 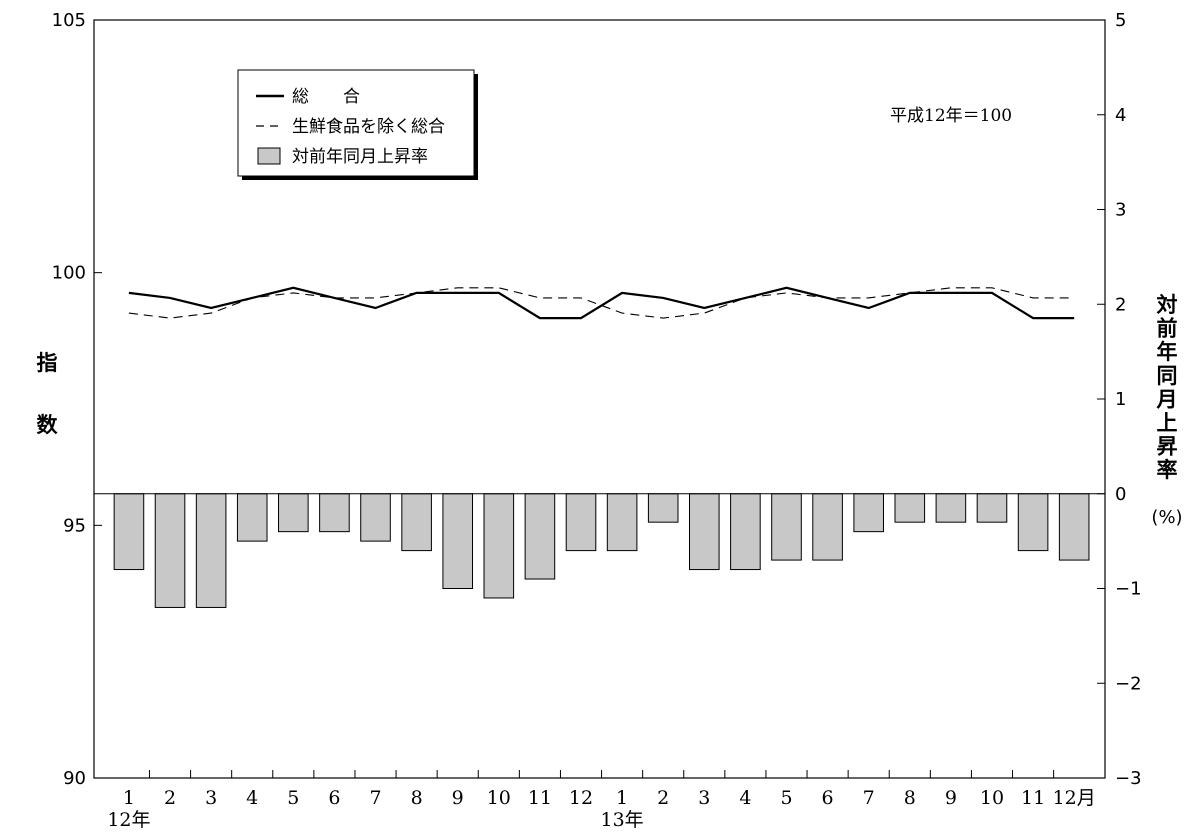 I want to click on legend: 総 合 生鮮食品を除く総合 対前年同月上昇率, so click(x=357, y=124).